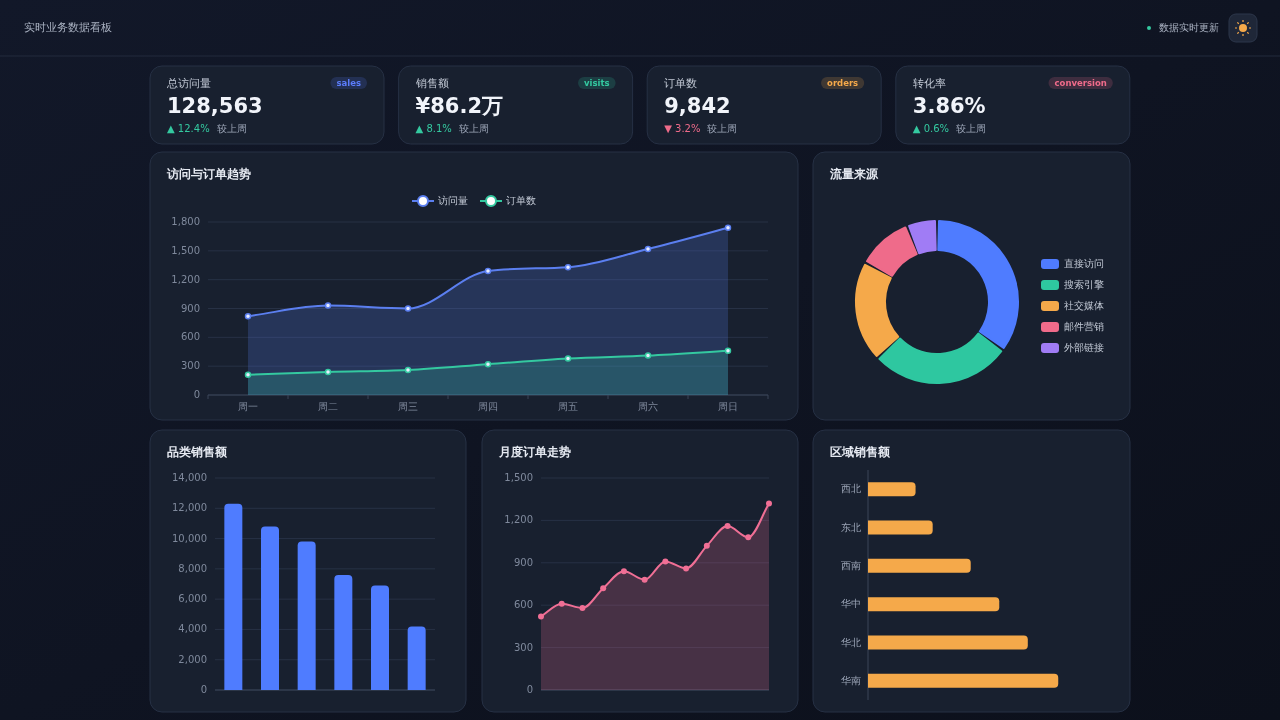 This screenshot has height=720, width=1280. Describe the element at coordinates (215, 106) in the screenshot. I see `text: 128,563` at that location.